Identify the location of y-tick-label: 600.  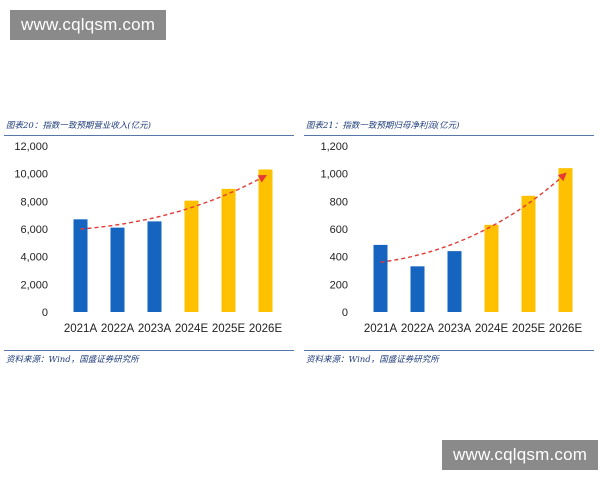
(339, 230).